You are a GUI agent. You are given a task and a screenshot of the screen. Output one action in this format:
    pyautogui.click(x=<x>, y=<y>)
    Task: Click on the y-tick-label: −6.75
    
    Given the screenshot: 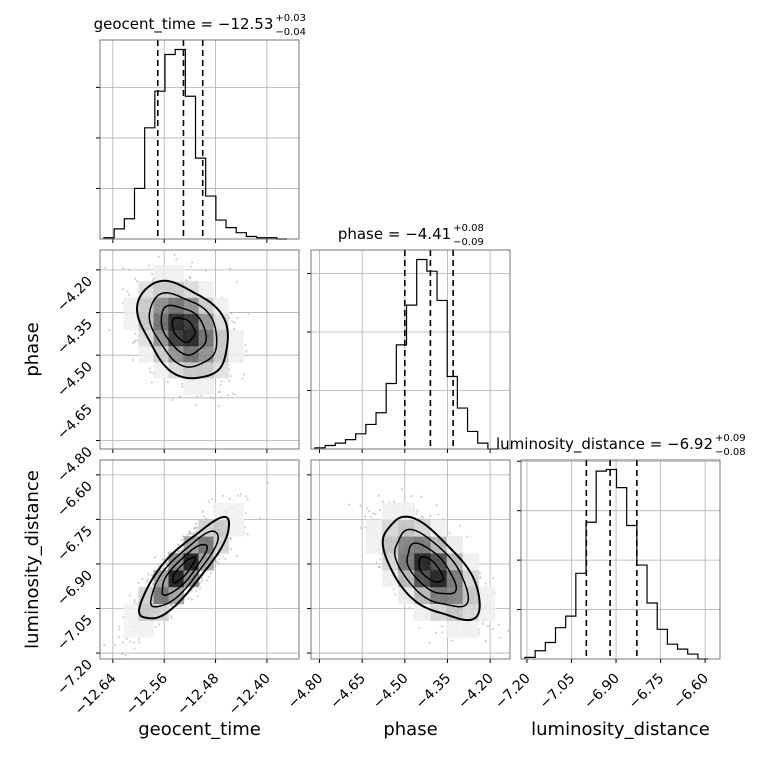 What is the action you would take?
    pyautogui.click(x=75, y=544)
    